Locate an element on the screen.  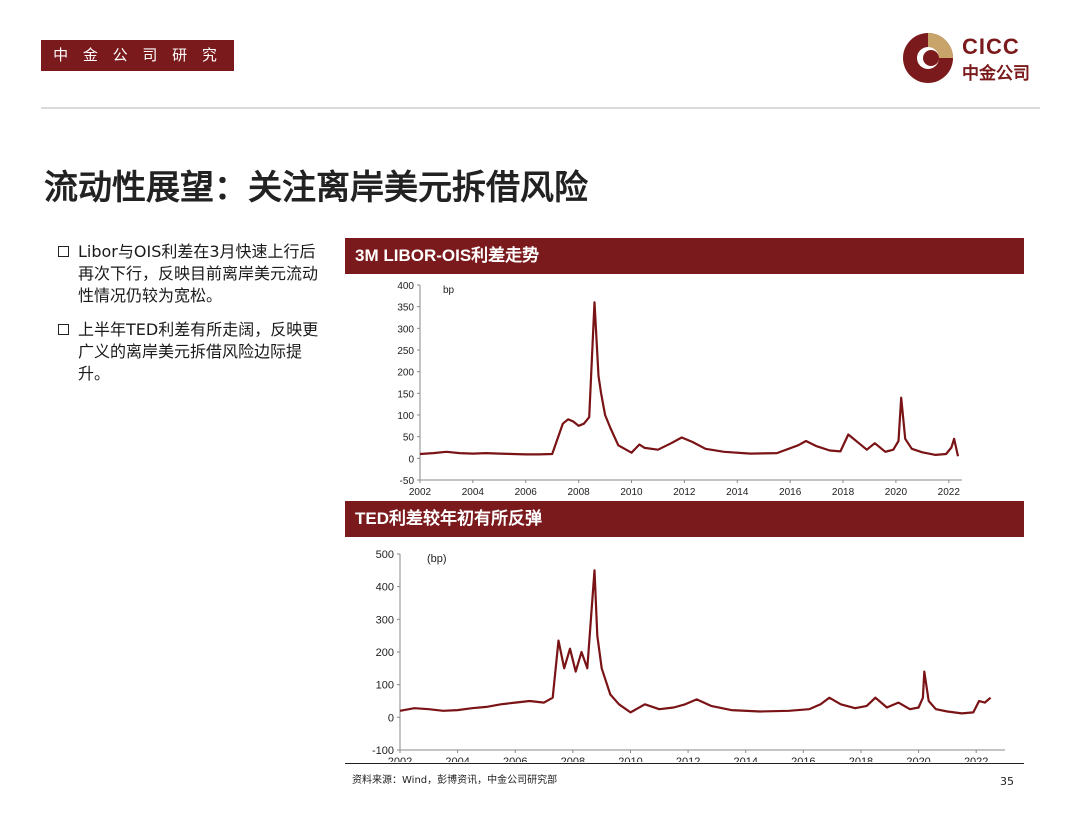
chart1-x-tick-label: 2014 is located at coordinates (737, 492).